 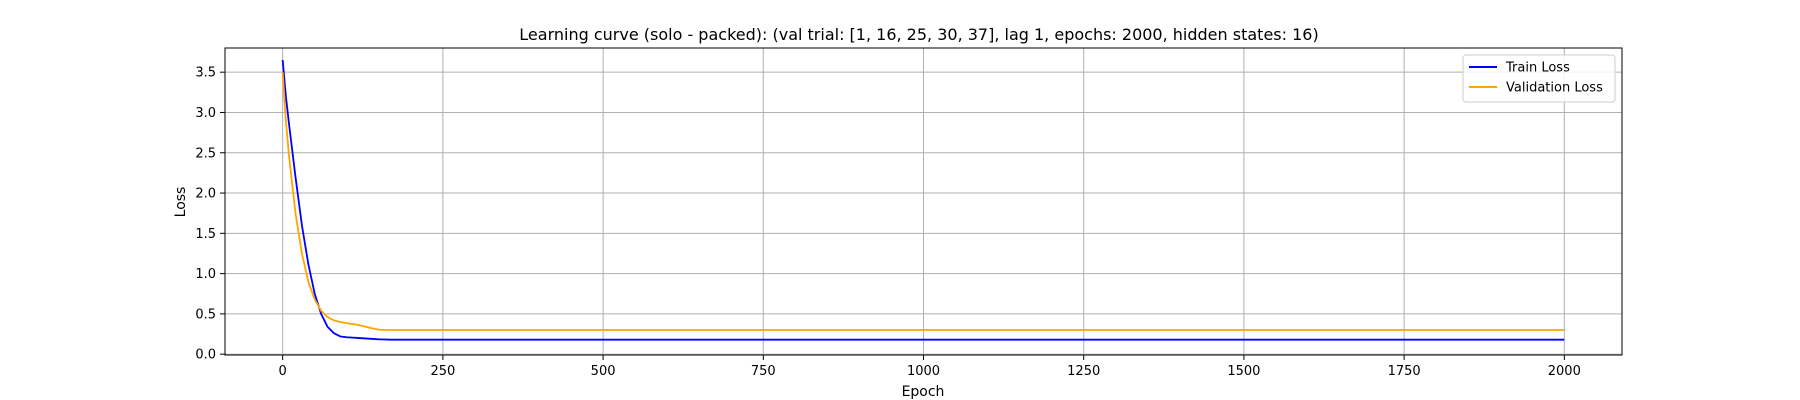 I want to click on y-axis-label: Loss, so click(x=181, y=202).